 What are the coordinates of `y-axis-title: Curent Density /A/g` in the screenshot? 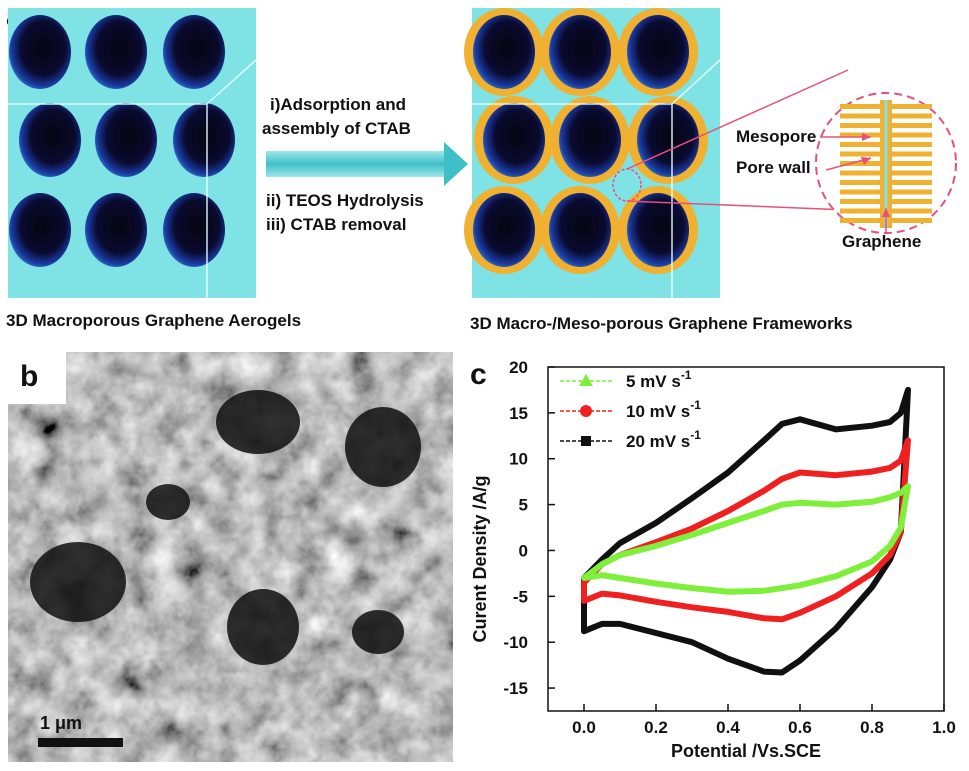 It's located at (480, 558).